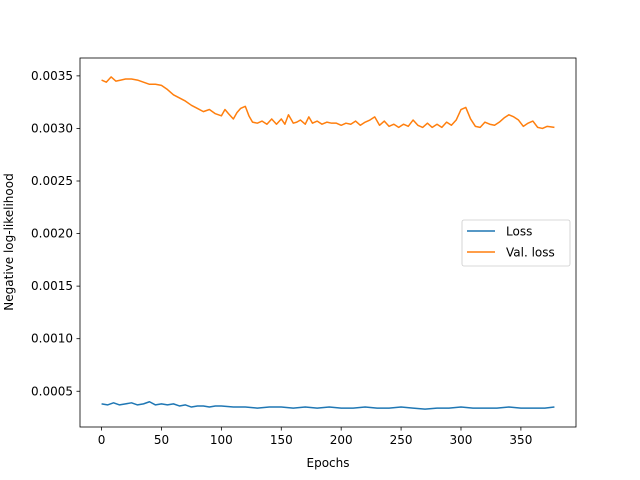  What do you see at coordinates (52, 76) in the screenshot?
I see `y-tick-label: 0.0035` at bounding box center [52, 76].